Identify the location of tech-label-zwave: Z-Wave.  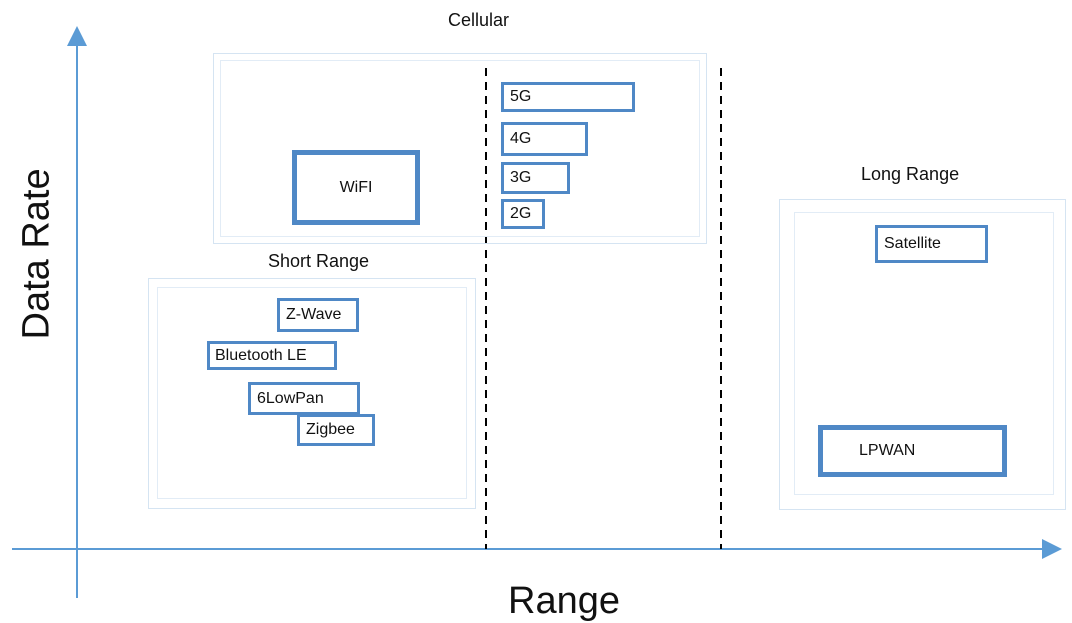
(314, 314).